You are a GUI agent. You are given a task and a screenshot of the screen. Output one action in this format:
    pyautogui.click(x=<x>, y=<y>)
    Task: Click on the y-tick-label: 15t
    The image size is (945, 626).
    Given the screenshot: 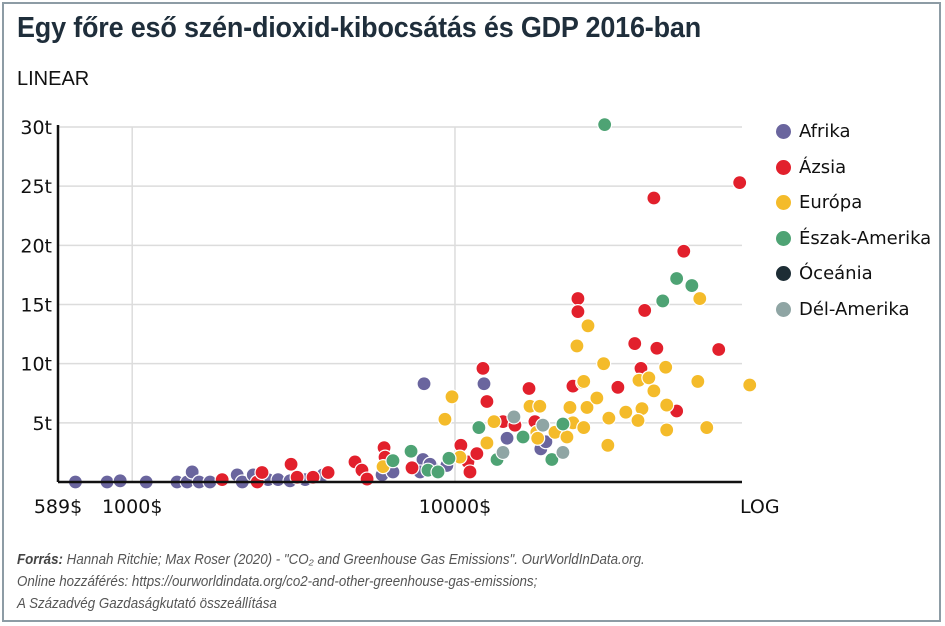 What is the action you would take?
    pyautogui.click(x=36, y=306)
    